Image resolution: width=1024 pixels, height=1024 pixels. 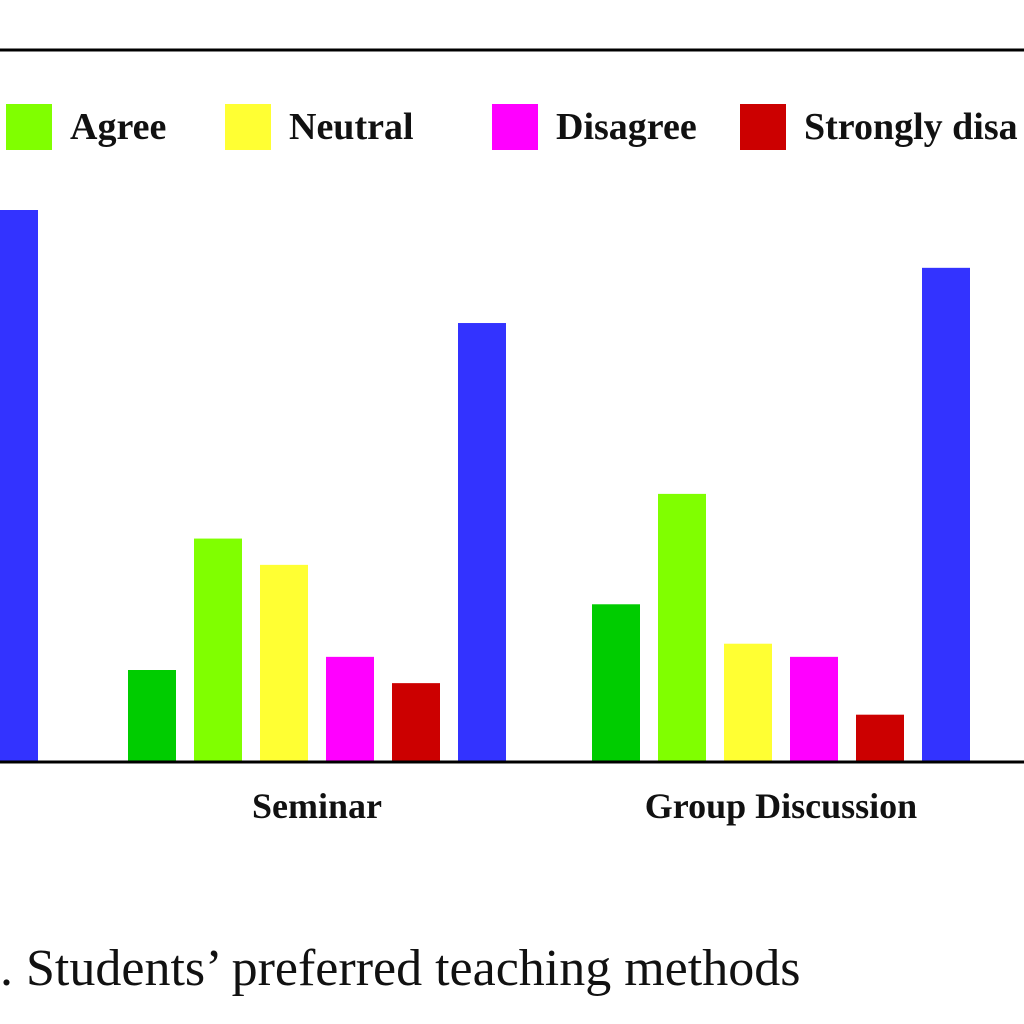 What do you see at coordinates (682, 627) in the screenshot?
I see `bar-s1-c2` at bounding box center [682, 627].